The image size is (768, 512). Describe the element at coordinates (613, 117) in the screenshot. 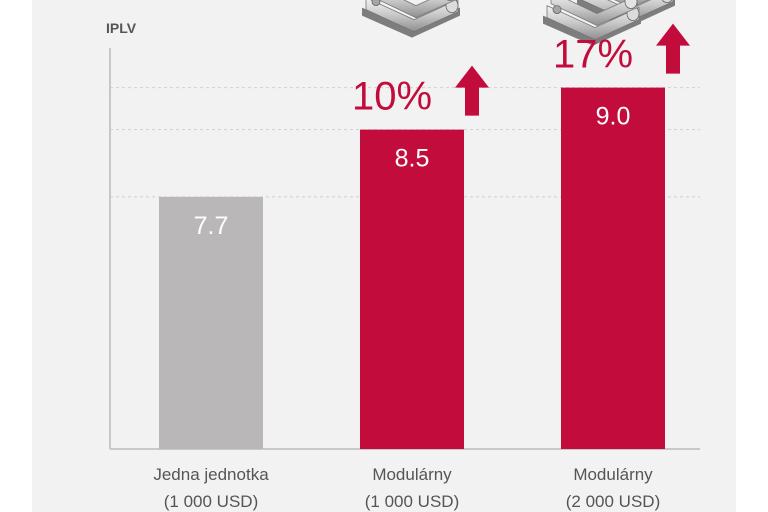

I see `bar-value-label-2: 9.0` at that location.